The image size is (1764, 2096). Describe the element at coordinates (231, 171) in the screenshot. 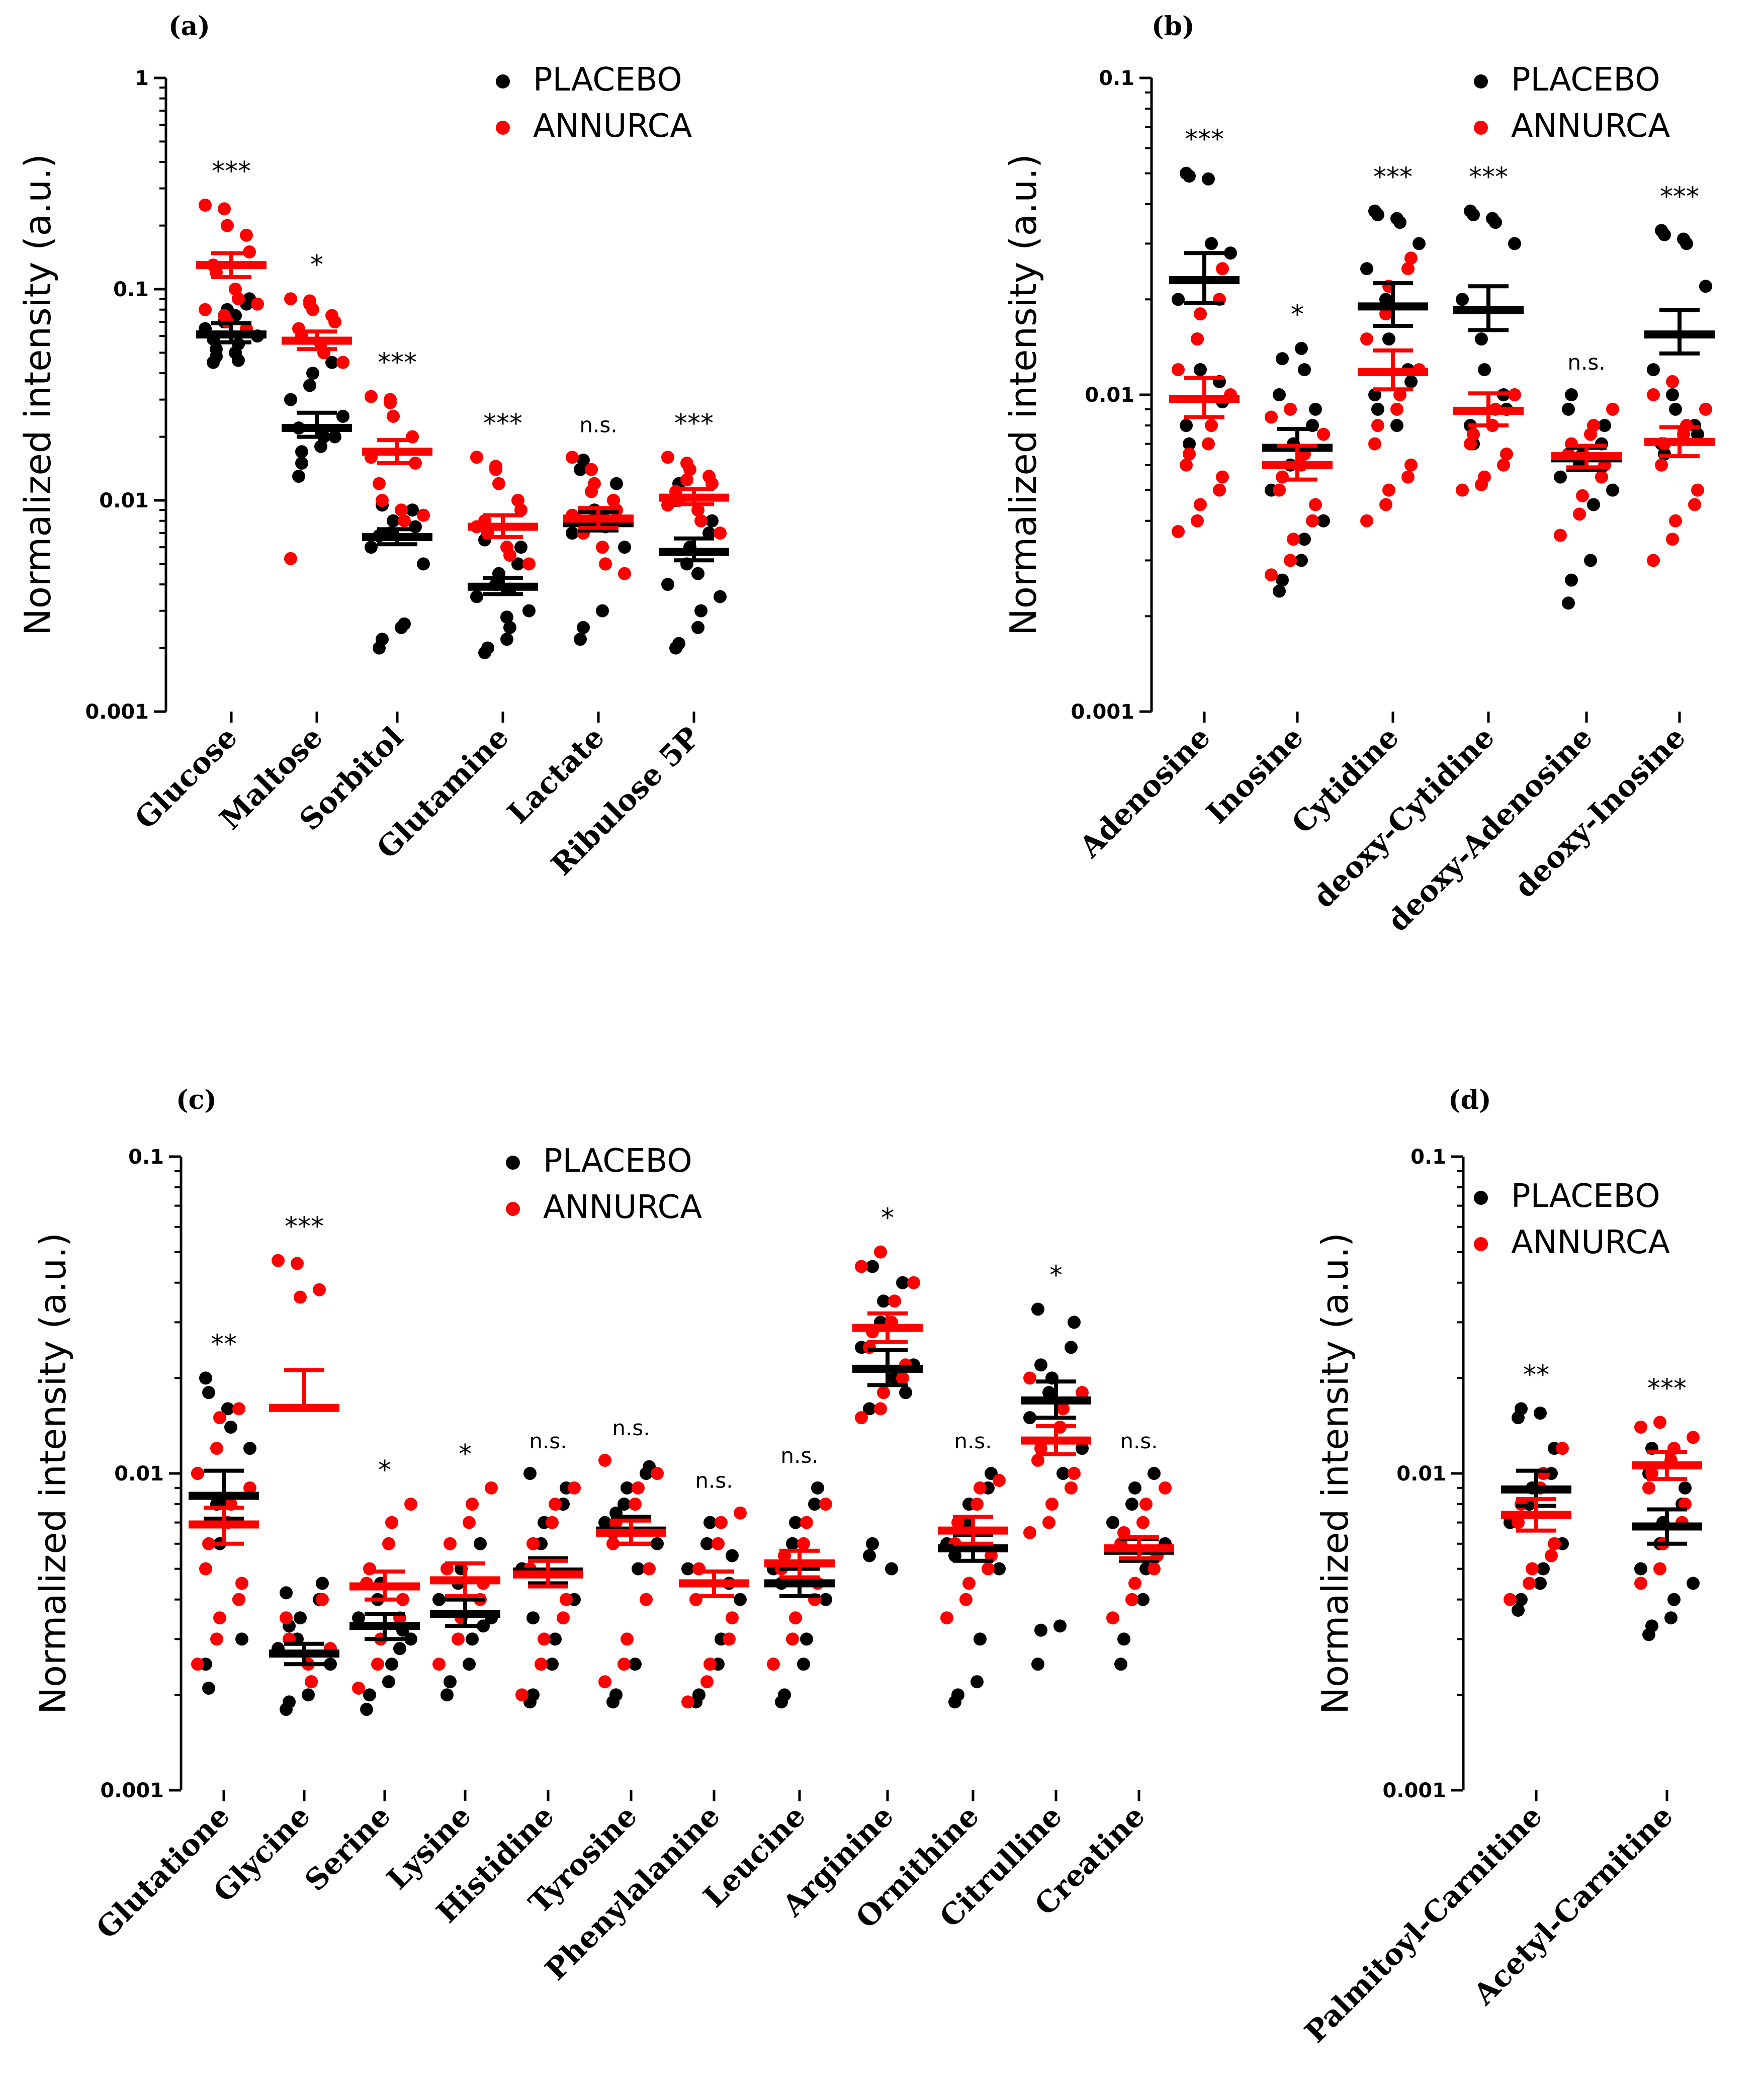

I see `significance-marker: ***` at that location.